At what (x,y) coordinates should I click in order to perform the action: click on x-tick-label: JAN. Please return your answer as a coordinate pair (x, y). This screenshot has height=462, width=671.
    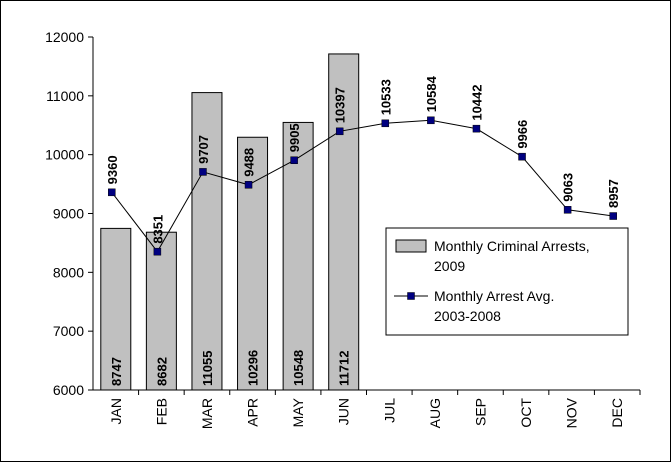
    Looking at the image, I should click on (116, 411).